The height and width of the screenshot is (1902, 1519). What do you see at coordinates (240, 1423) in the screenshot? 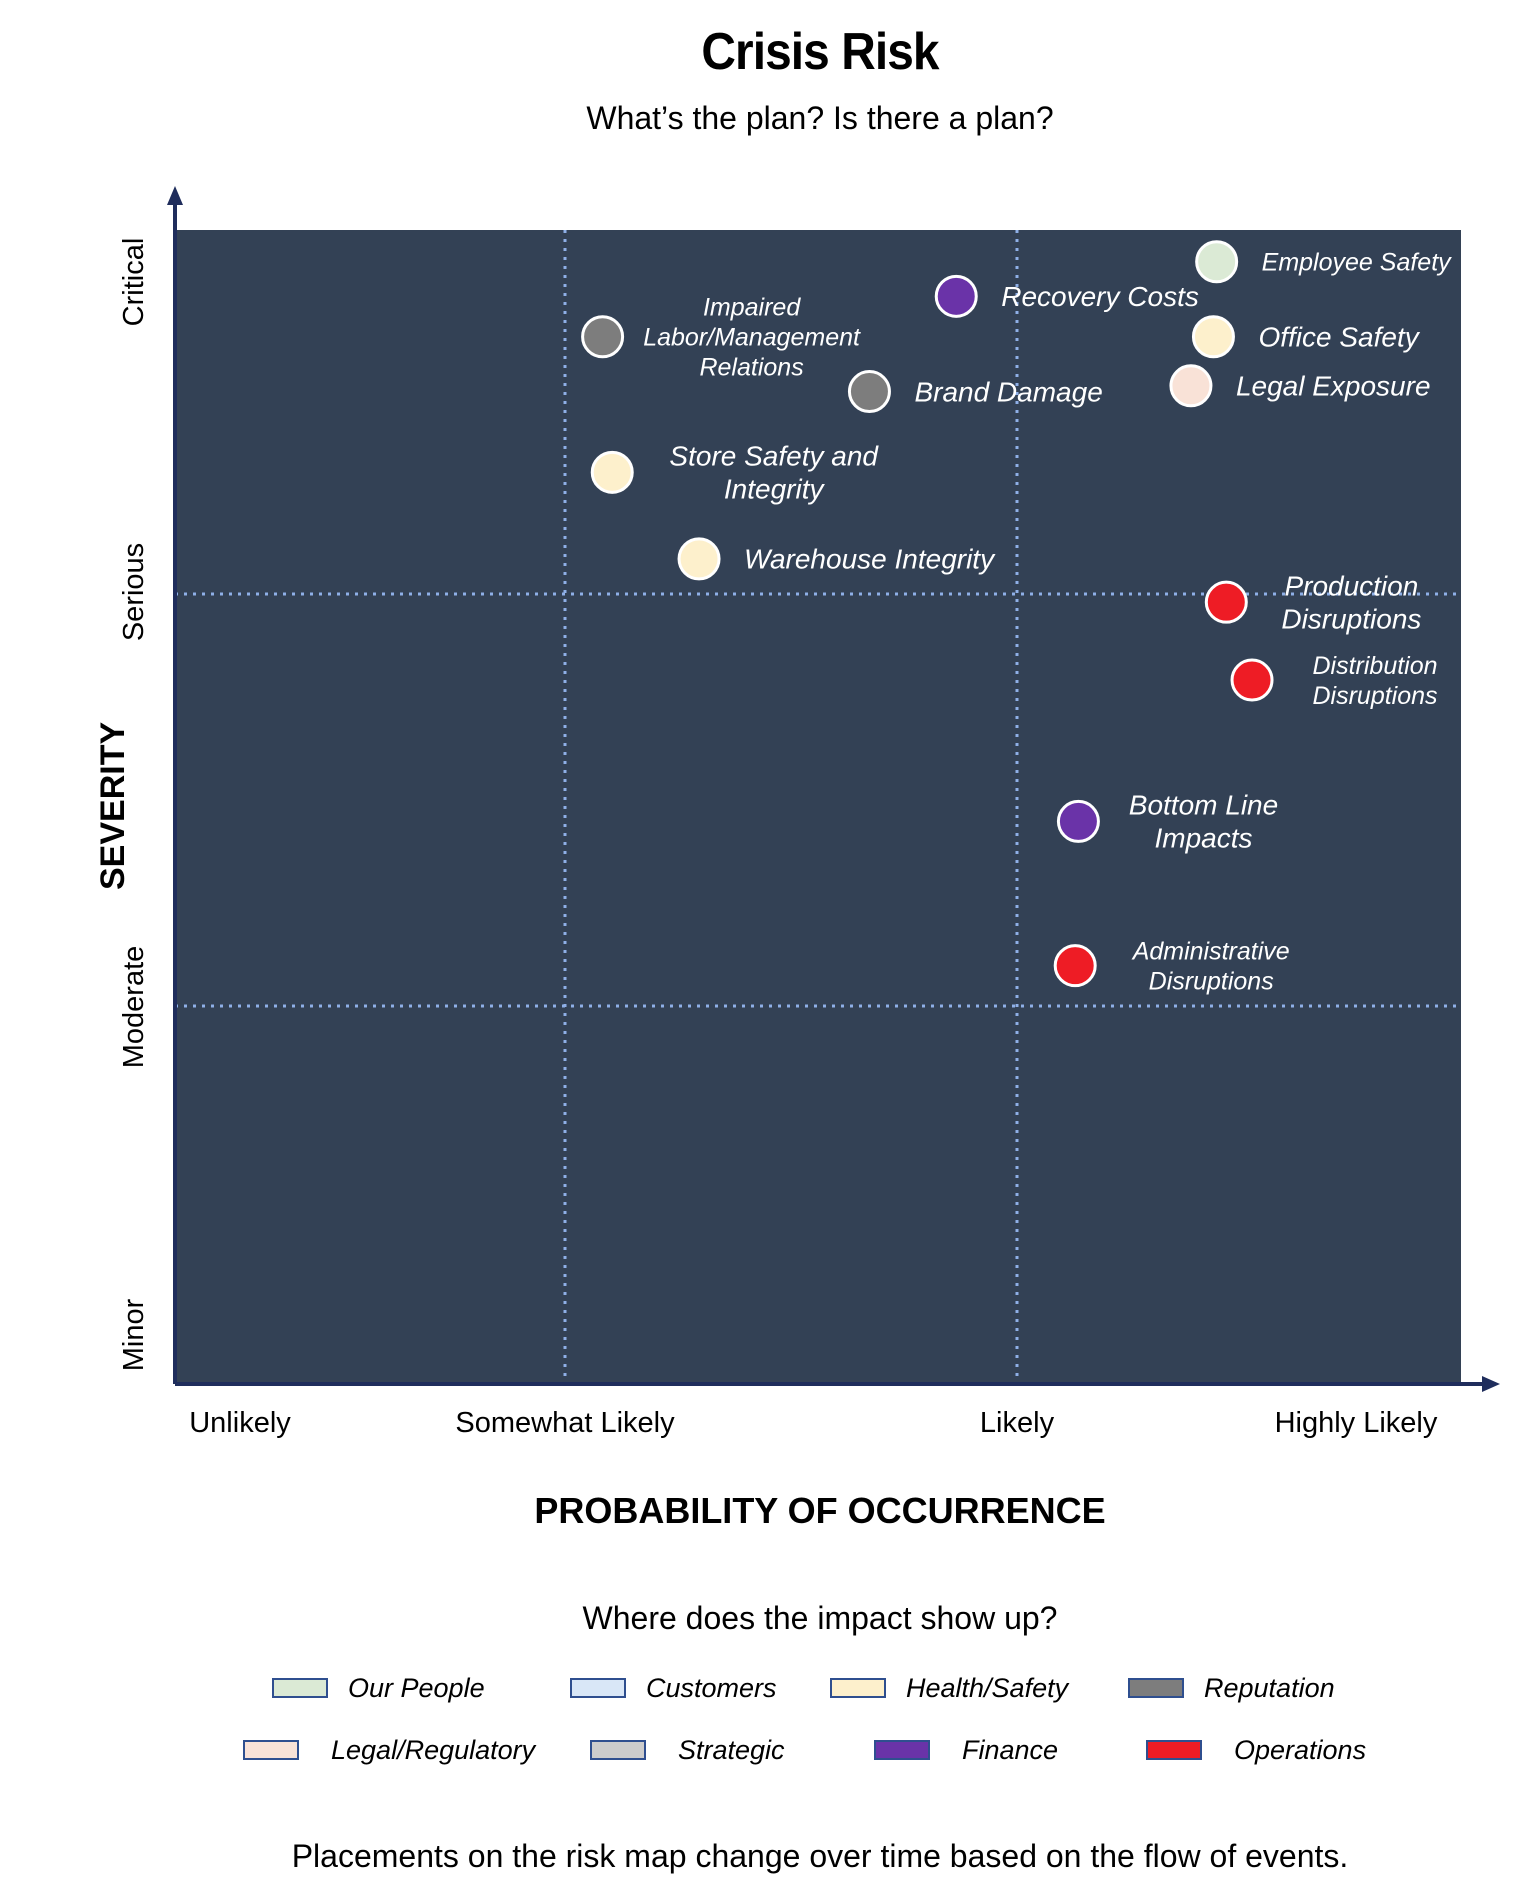
I see `x-tick-label: Unlikely` at bounding box center [240, 1423].